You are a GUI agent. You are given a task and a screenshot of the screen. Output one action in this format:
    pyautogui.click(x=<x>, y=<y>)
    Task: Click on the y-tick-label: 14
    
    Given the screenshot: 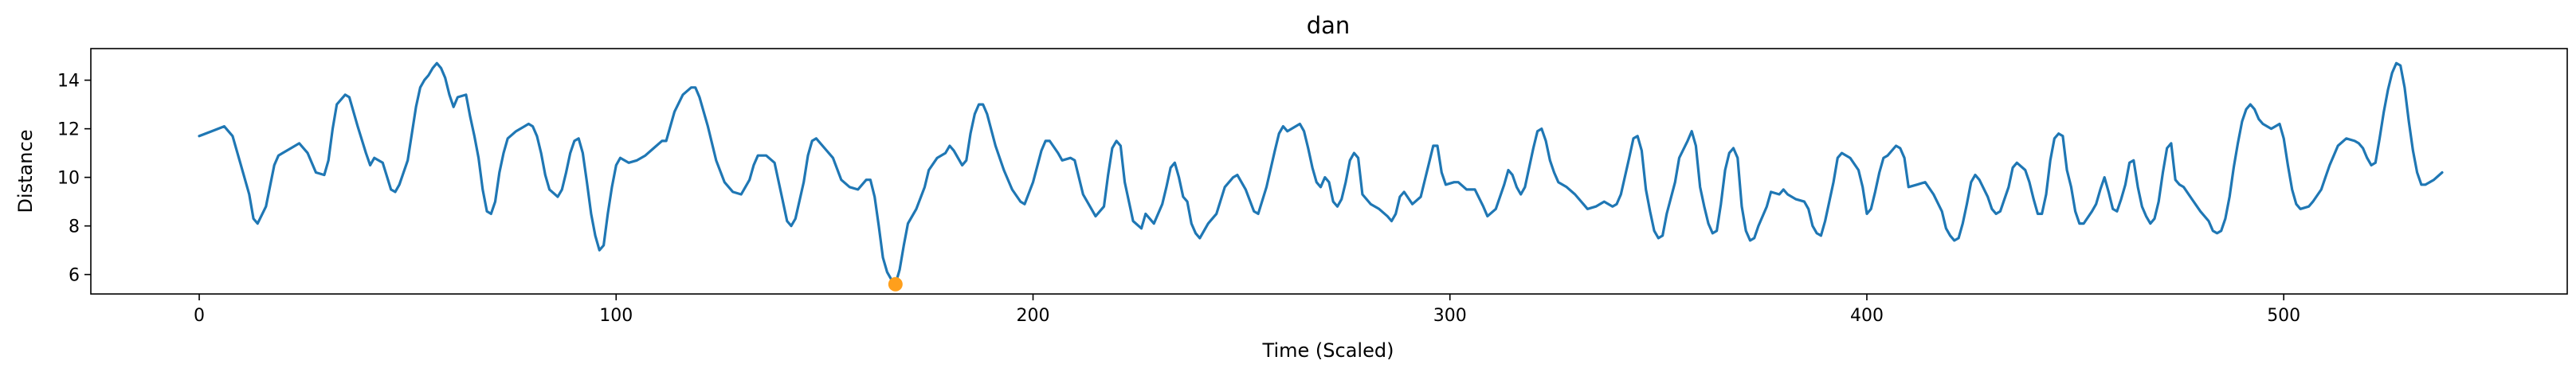 What is the action you would take?
    pyautogui.click(x=68, y=82)
    